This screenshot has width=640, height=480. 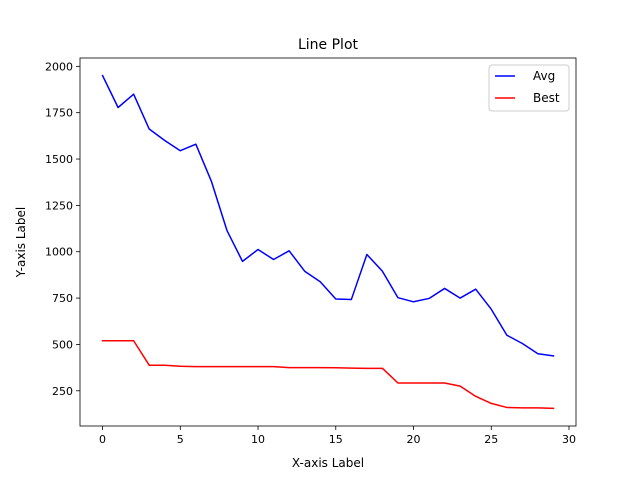 I want to click on y-tick-label: 1750, so click(x=59, y=113).